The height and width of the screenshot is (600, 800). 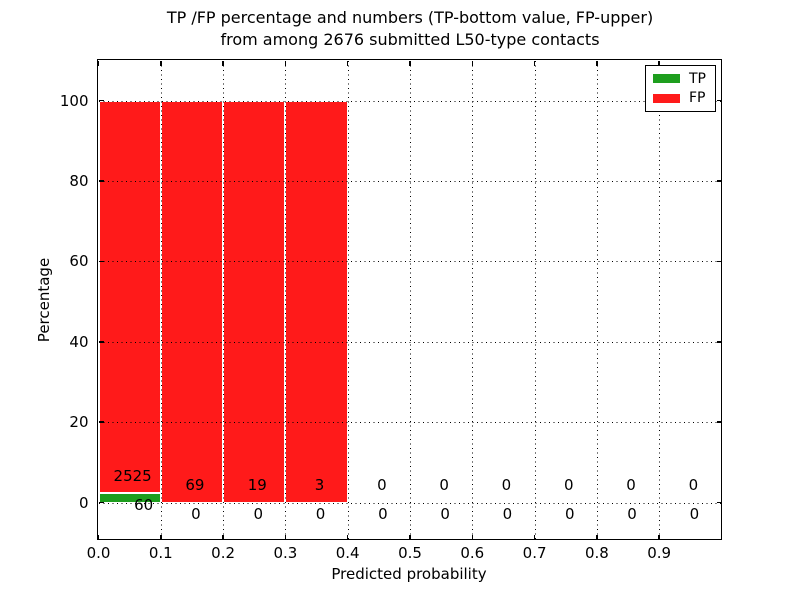 What do you see at coordinates (257, 485) in the screenshot?
I see `fp-count-label: 19` at bounding box center [257, 485].